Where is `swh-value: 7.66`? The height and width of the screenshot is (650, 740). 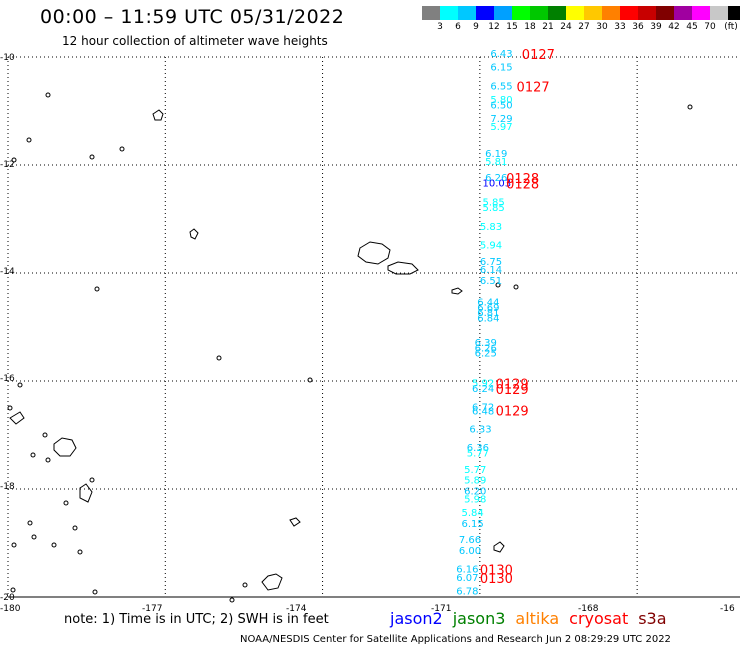
swh-value: 7.66 is located at coordinates (470, 540).